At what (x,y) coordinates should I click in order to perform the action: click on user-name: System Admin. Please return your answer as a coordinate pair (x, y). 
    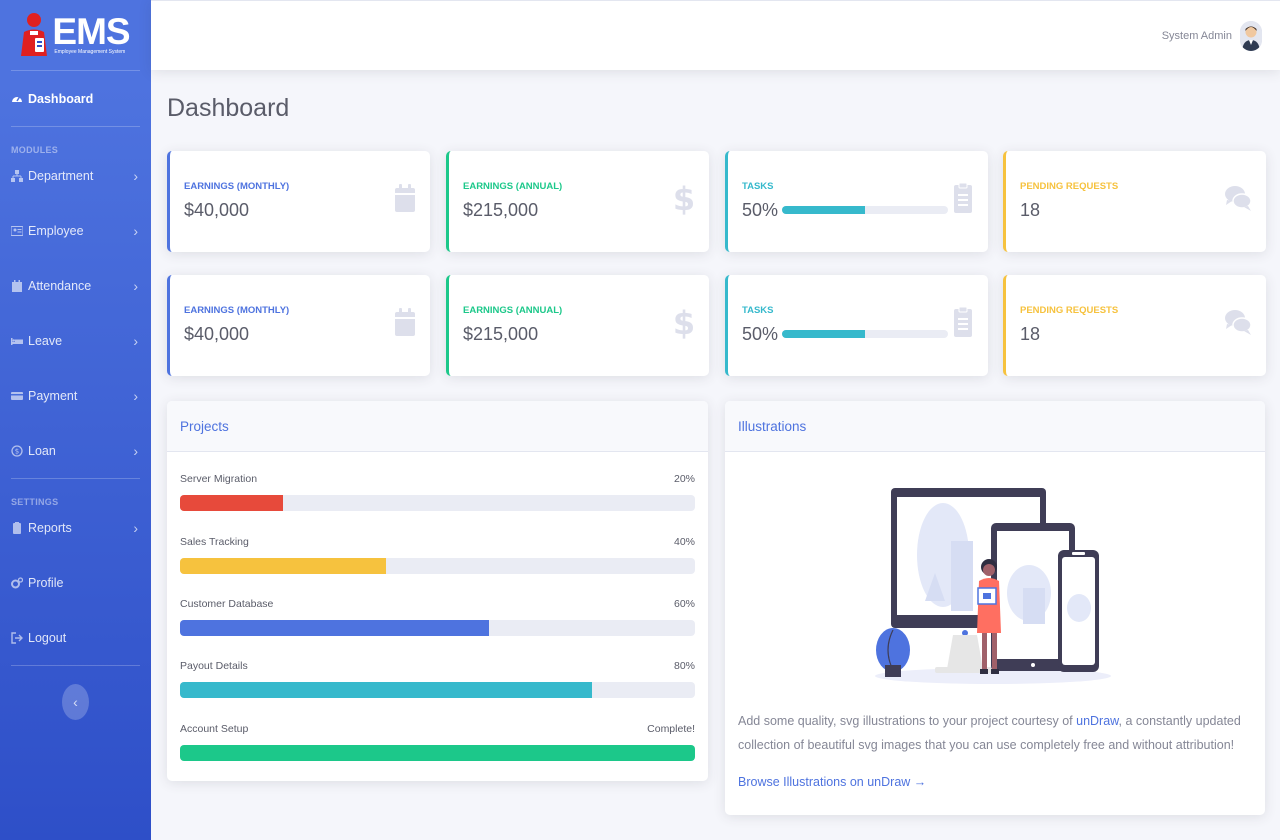
    Looking at the image, I should click on (1196, 36).